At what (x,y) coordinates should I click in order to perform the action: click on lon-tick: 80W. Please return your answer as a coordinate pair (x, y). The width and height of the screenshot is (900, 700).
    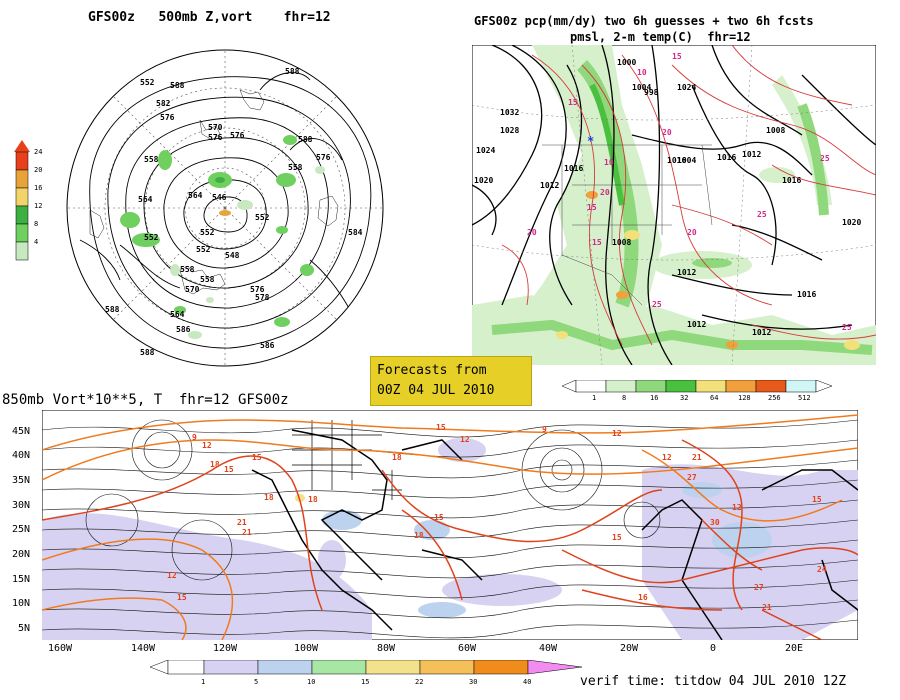
    Looking at the image, I should click on (386, 648).